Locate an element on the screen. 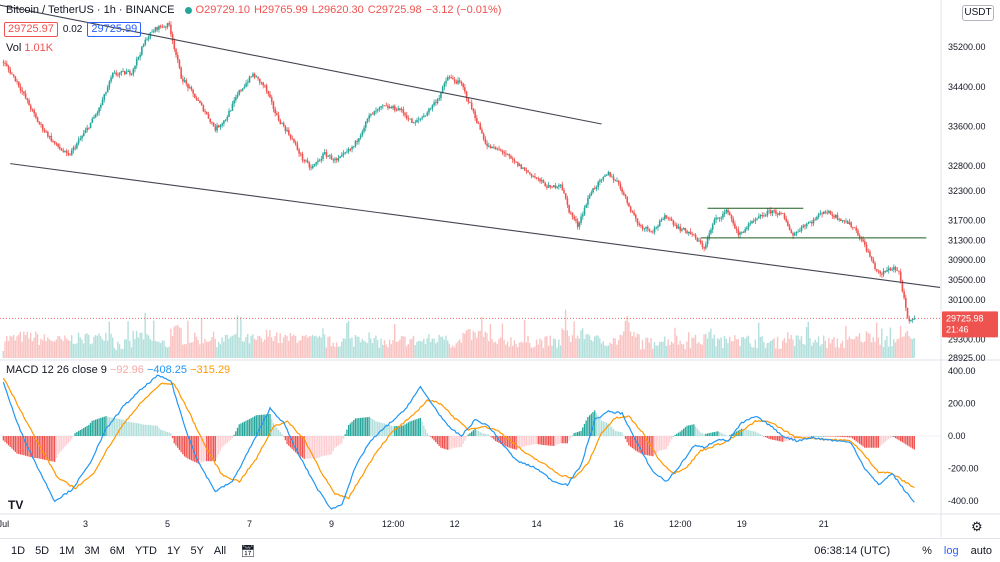  interval-6m: 6M is located at coordinates (117, 550).